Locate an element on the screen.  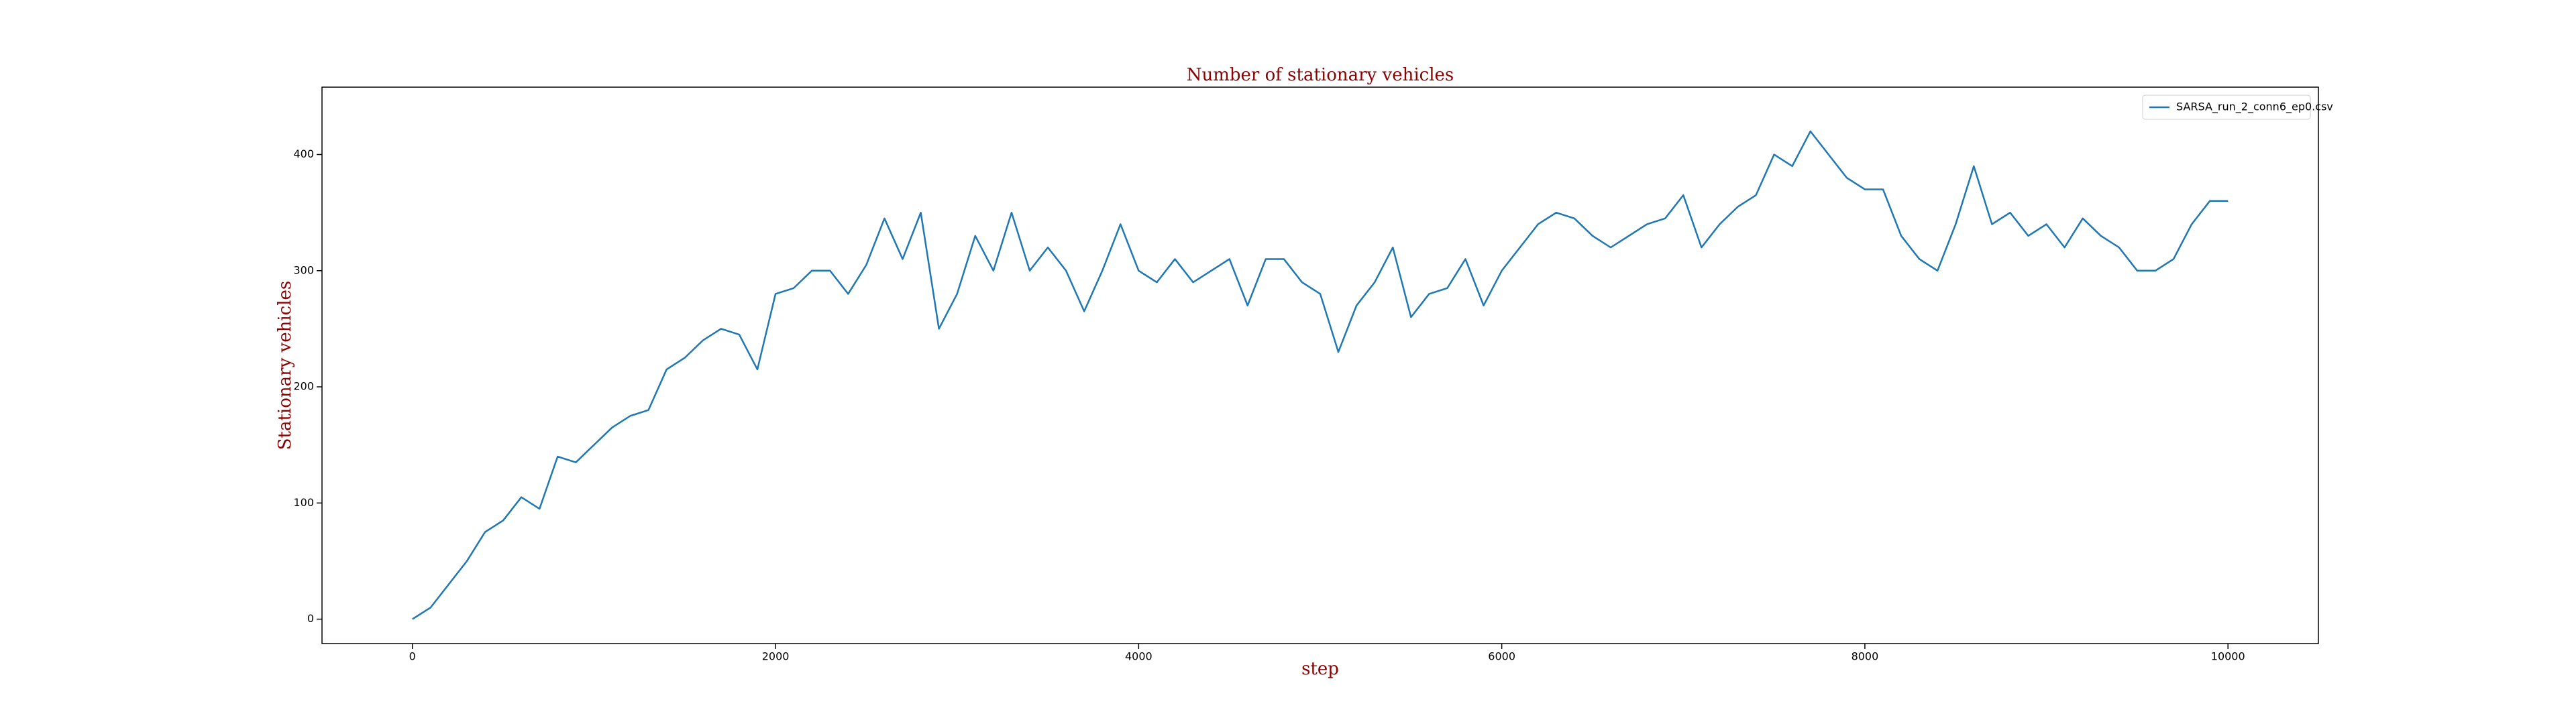
legend-box is located at coordinates (2226, 107).